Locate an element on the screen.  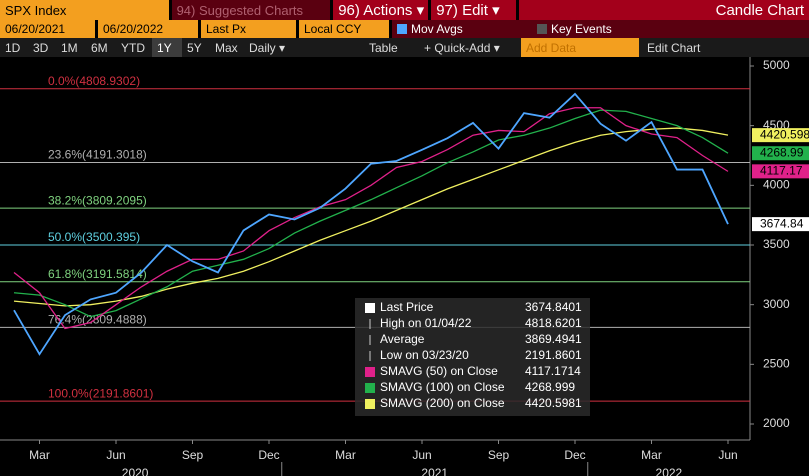
y-tick-label: 4000 is located at coordinates (776, 185).